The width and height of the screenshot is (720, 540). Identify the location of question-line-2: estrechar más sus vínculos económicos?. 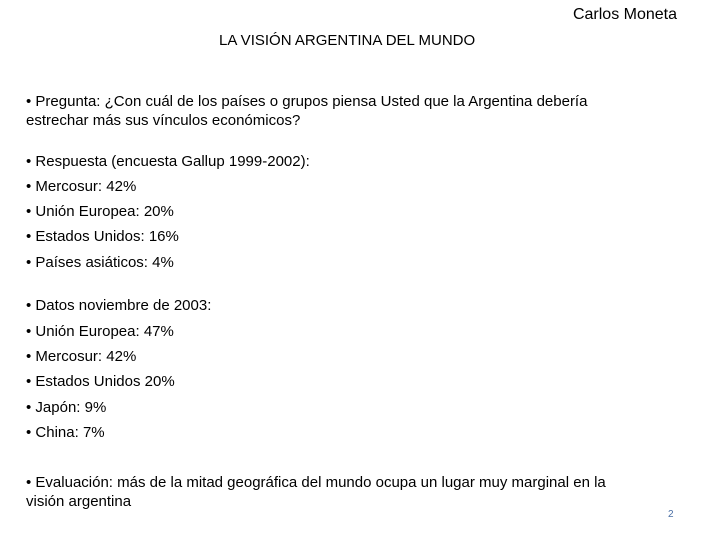
(163, 120).